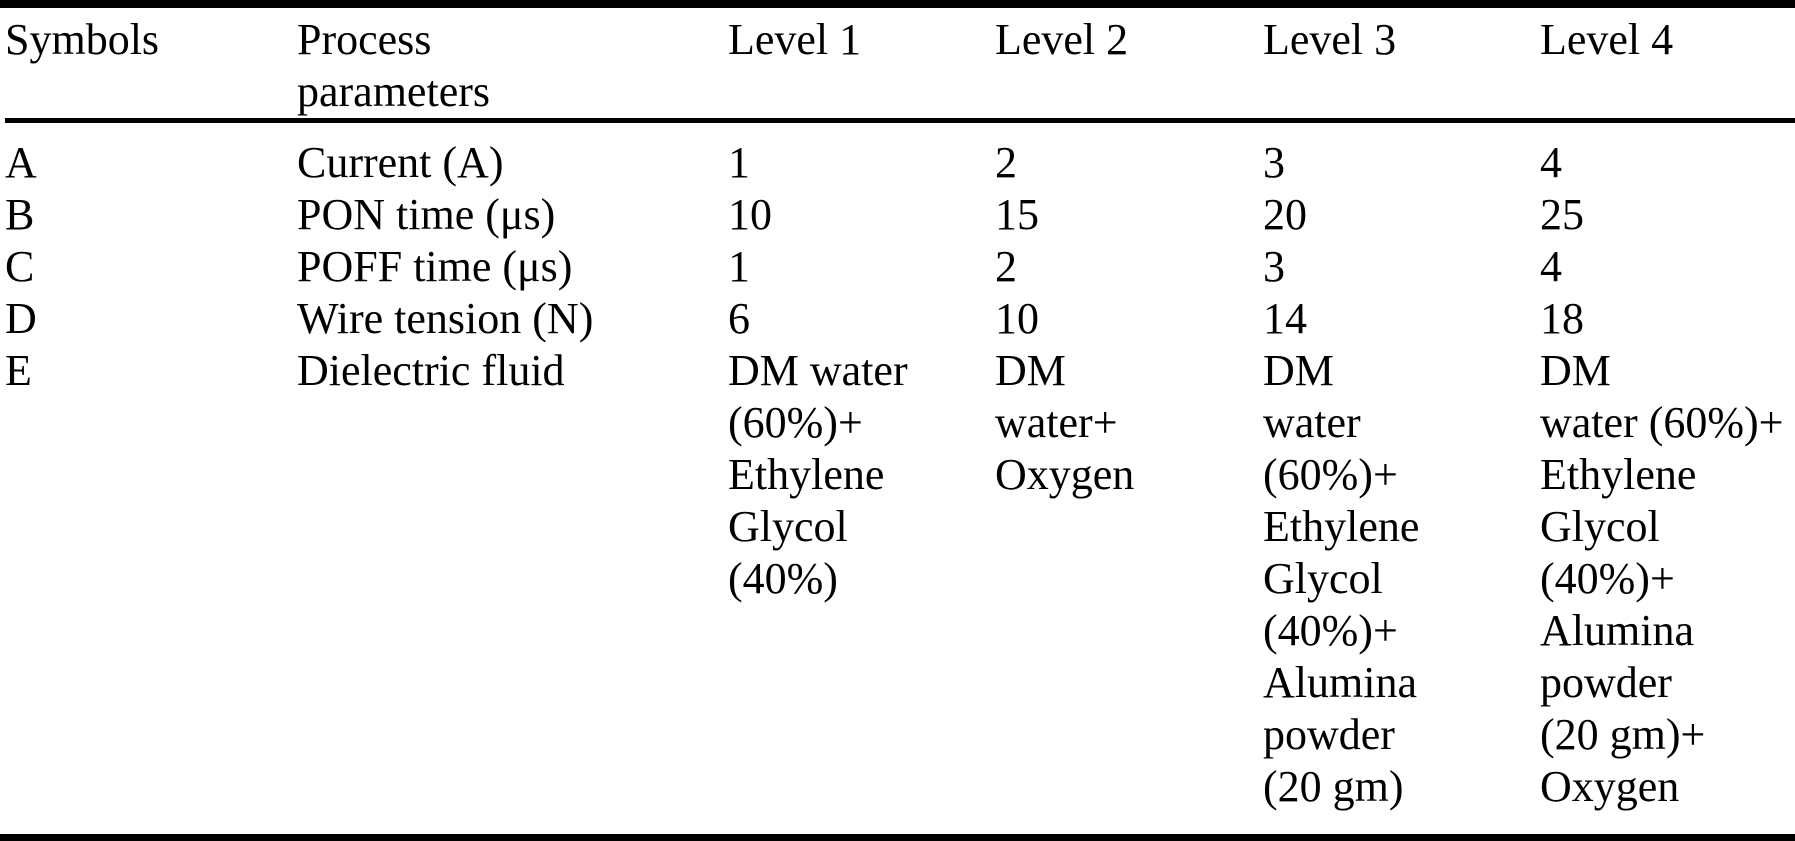 The image size is (1795, 841). I want to click on row-e-symbol-cell: E, so click(18, 370).